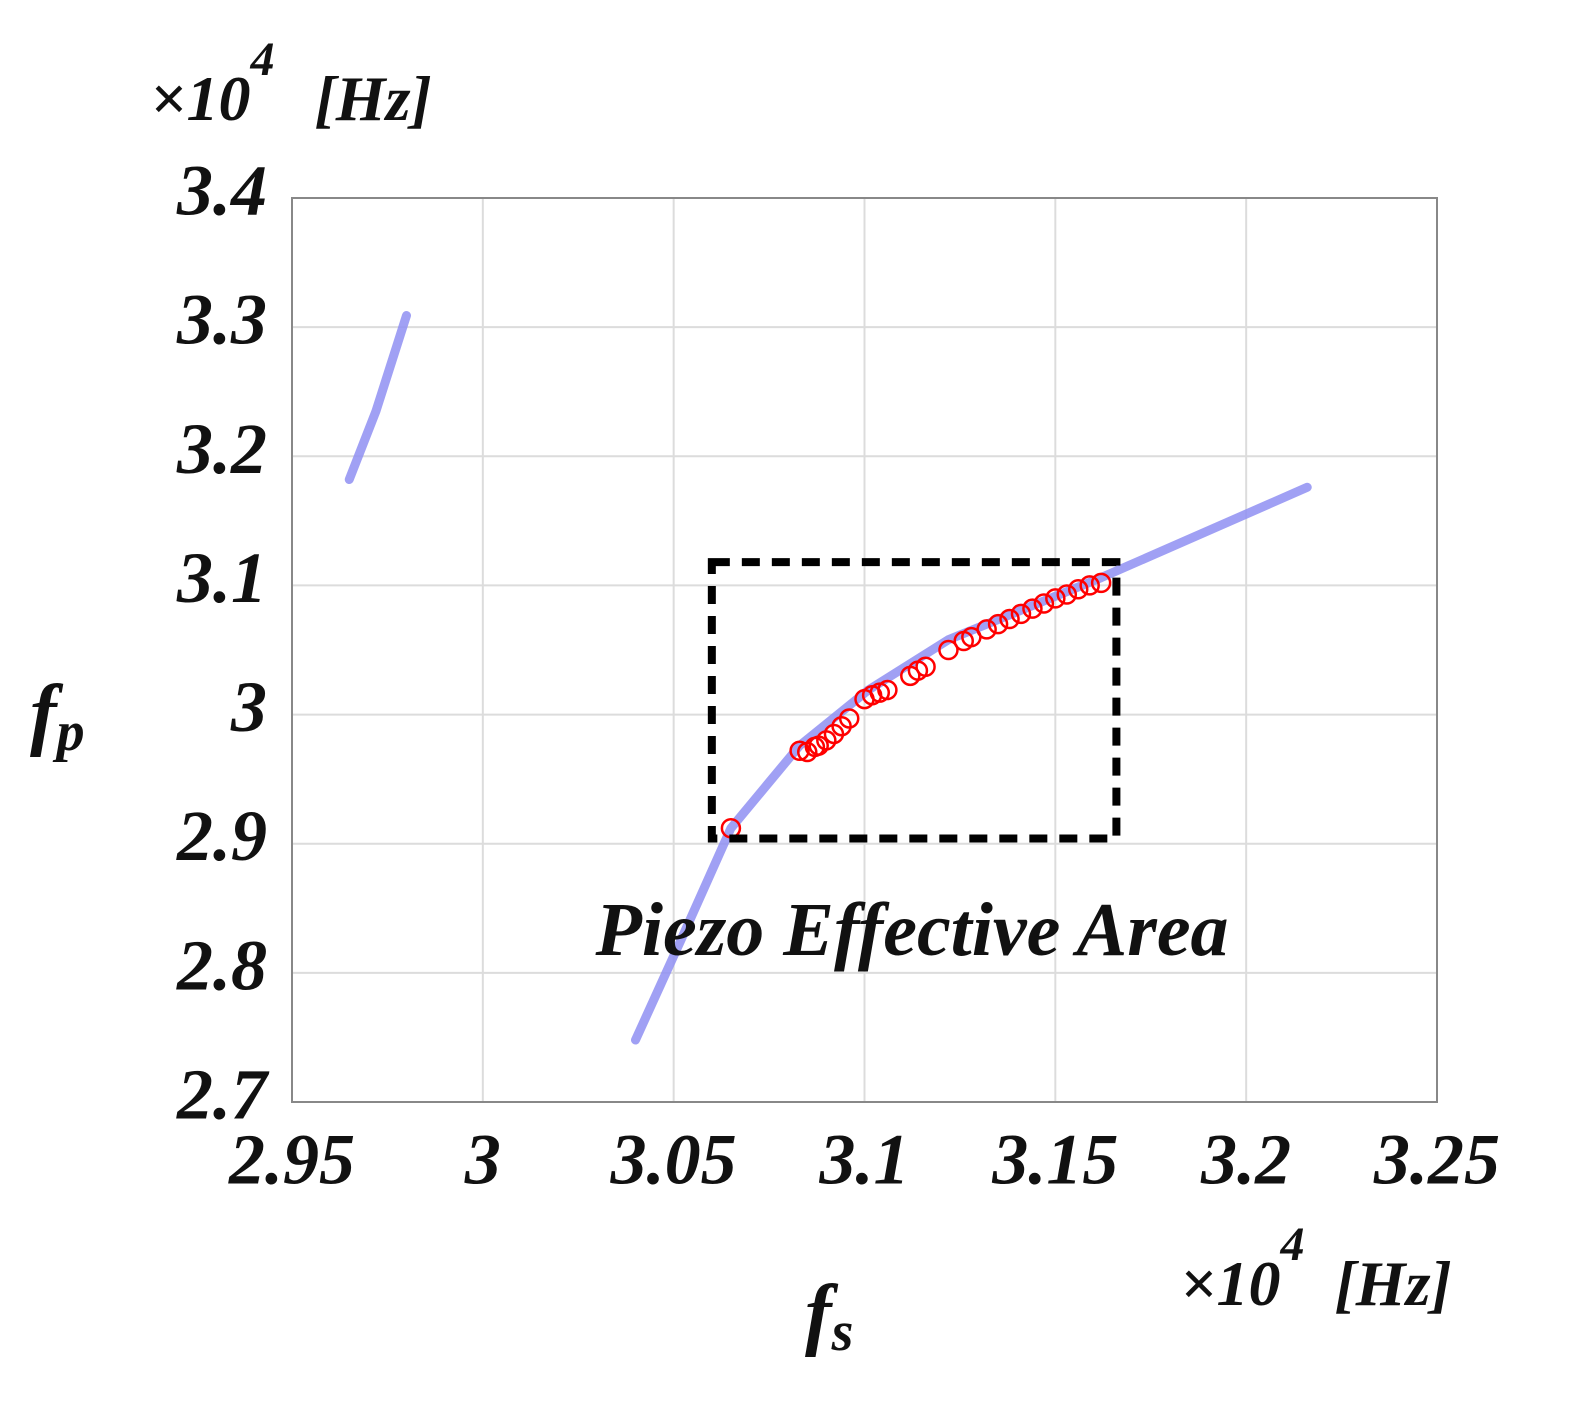 The width and height of the screenshot is (1590, 1419). What do you see at coordinates (372, 98) in the screenshot?
I see `y-multiplier-unit: [Hz]` at bounding box center [372, 98].